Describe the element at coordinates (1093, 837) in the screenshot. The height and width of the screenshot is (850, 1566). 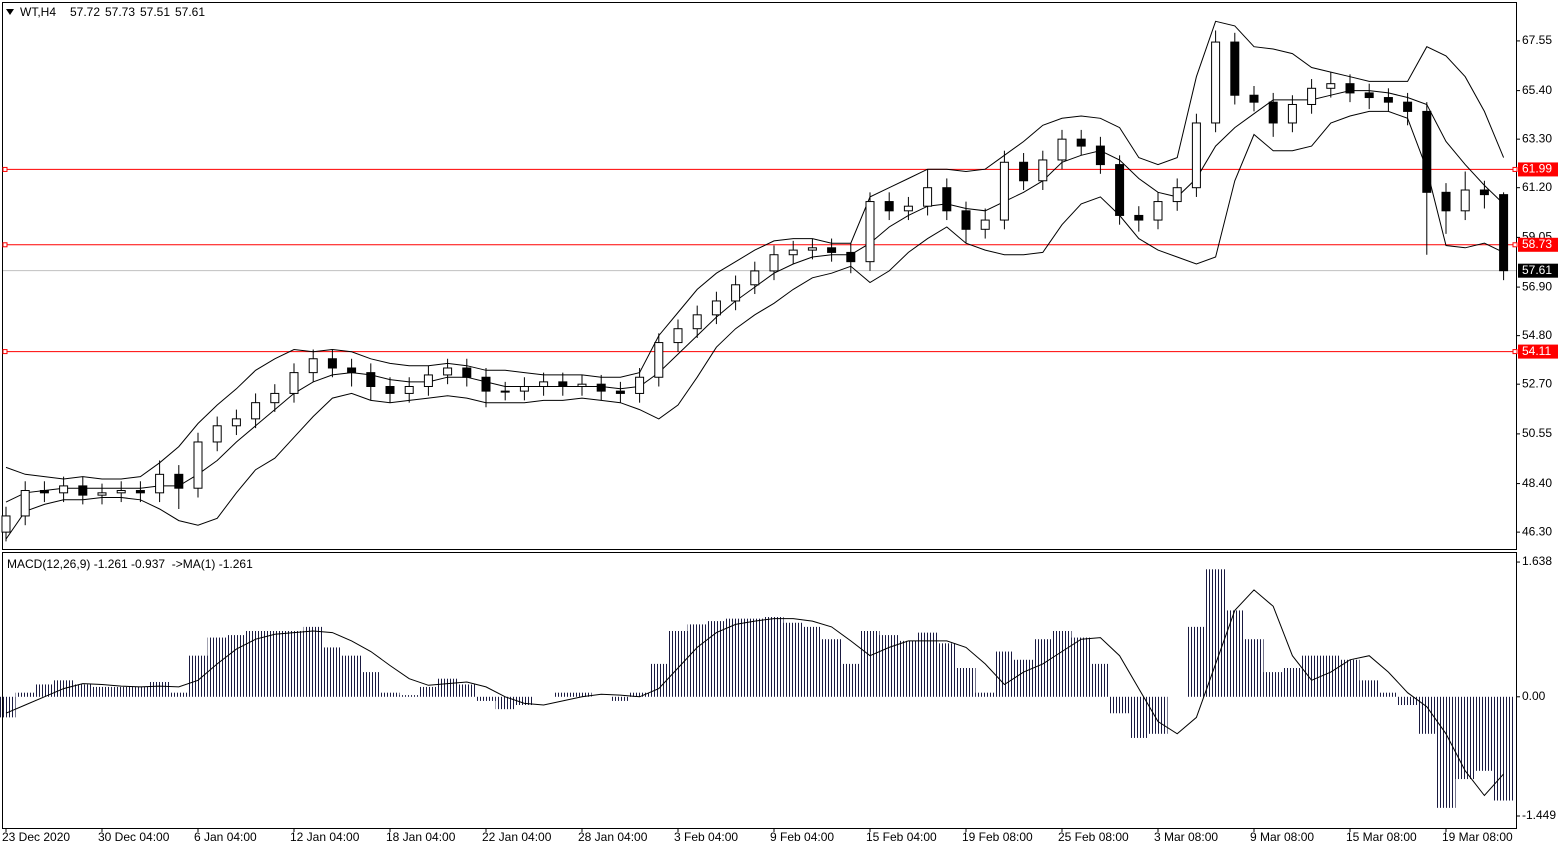
I see `x-tick-label: 25 Feb 08:00` at that location.